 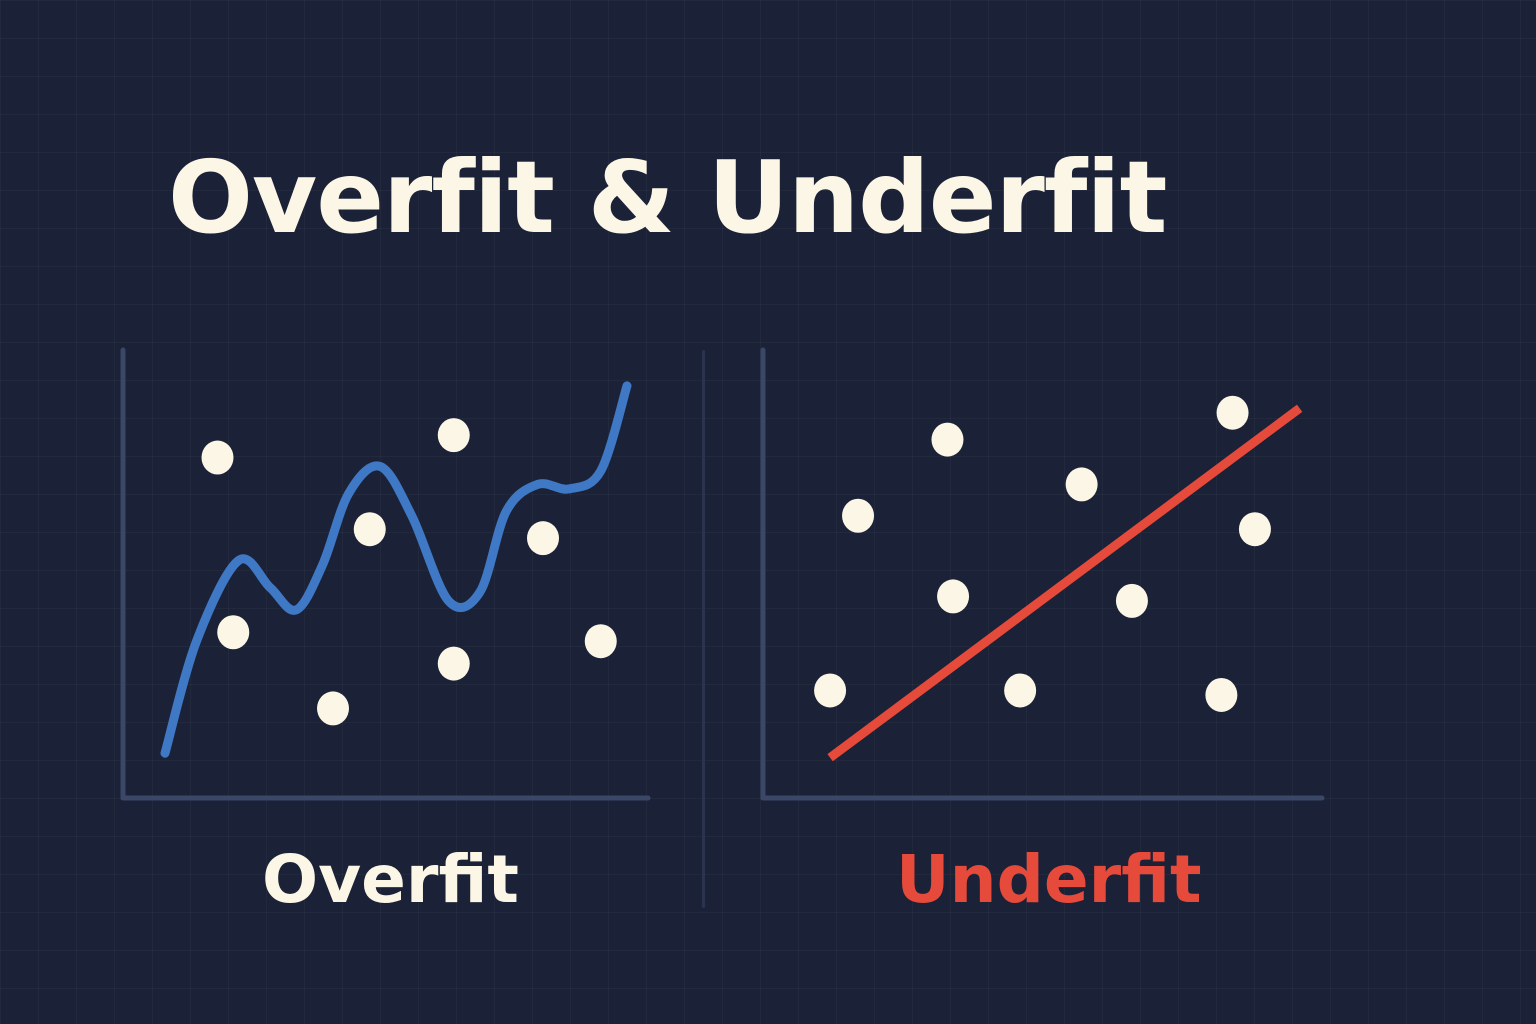 I want to click on overfit-curve, so click(x=396, y=569).